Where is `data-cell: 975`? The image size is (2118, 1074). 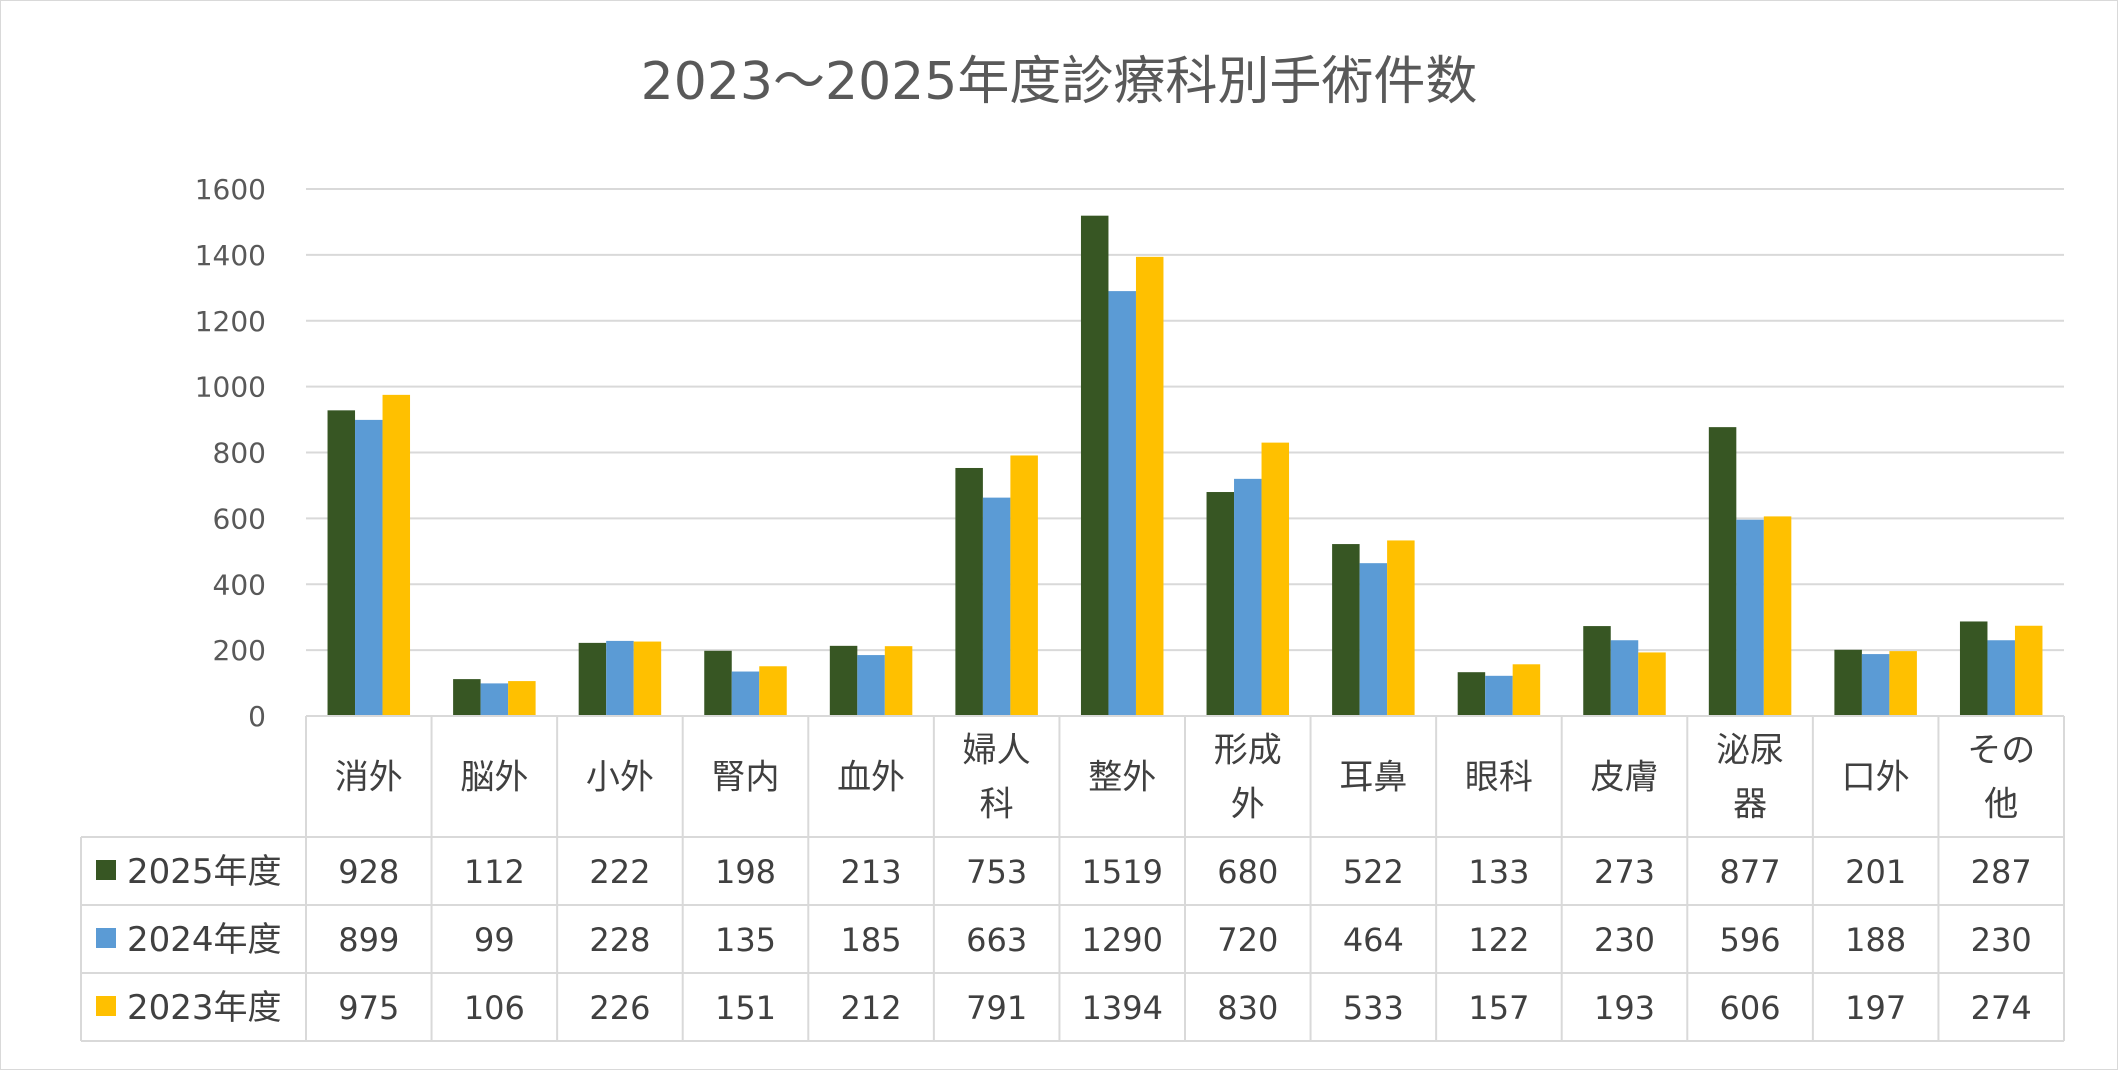 data-cell: 975 is located at coordinates (368, 1008).